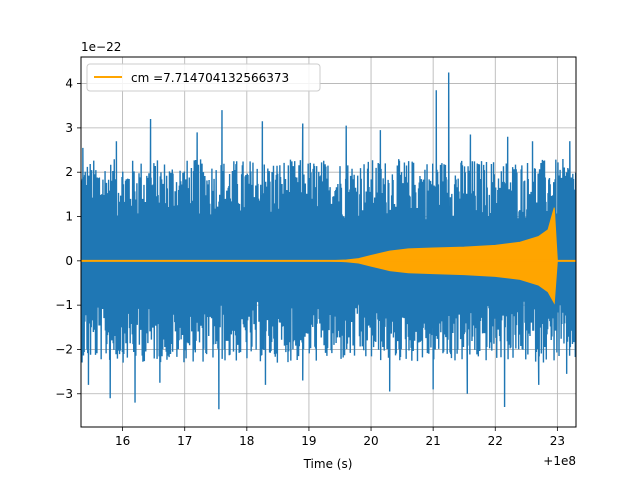 This screenshot has height=480, width=640. What do you see at coordinates (69, 84) in the screenshot?
I see `y-tick-label: 4` at bounding box center [69, 84].